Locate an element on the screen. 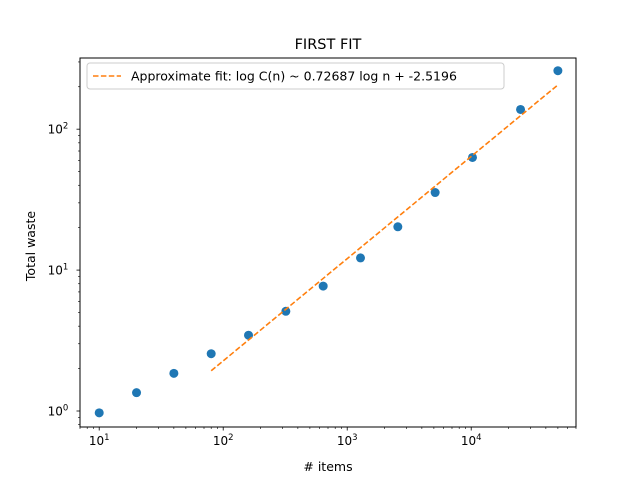 The height and width of the screenshot is (480, 640). y-axis-label: Total waste is located at coordinates (30, 246).